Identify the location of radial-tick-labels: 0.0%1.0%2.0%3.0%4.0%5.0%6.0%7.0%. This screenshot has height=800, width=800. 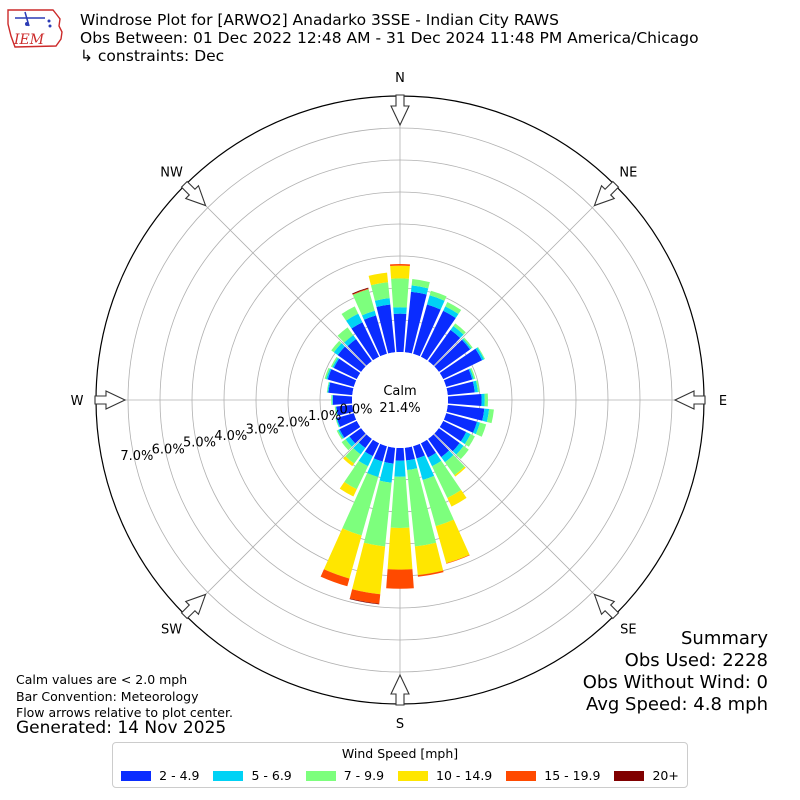
(246, 433).